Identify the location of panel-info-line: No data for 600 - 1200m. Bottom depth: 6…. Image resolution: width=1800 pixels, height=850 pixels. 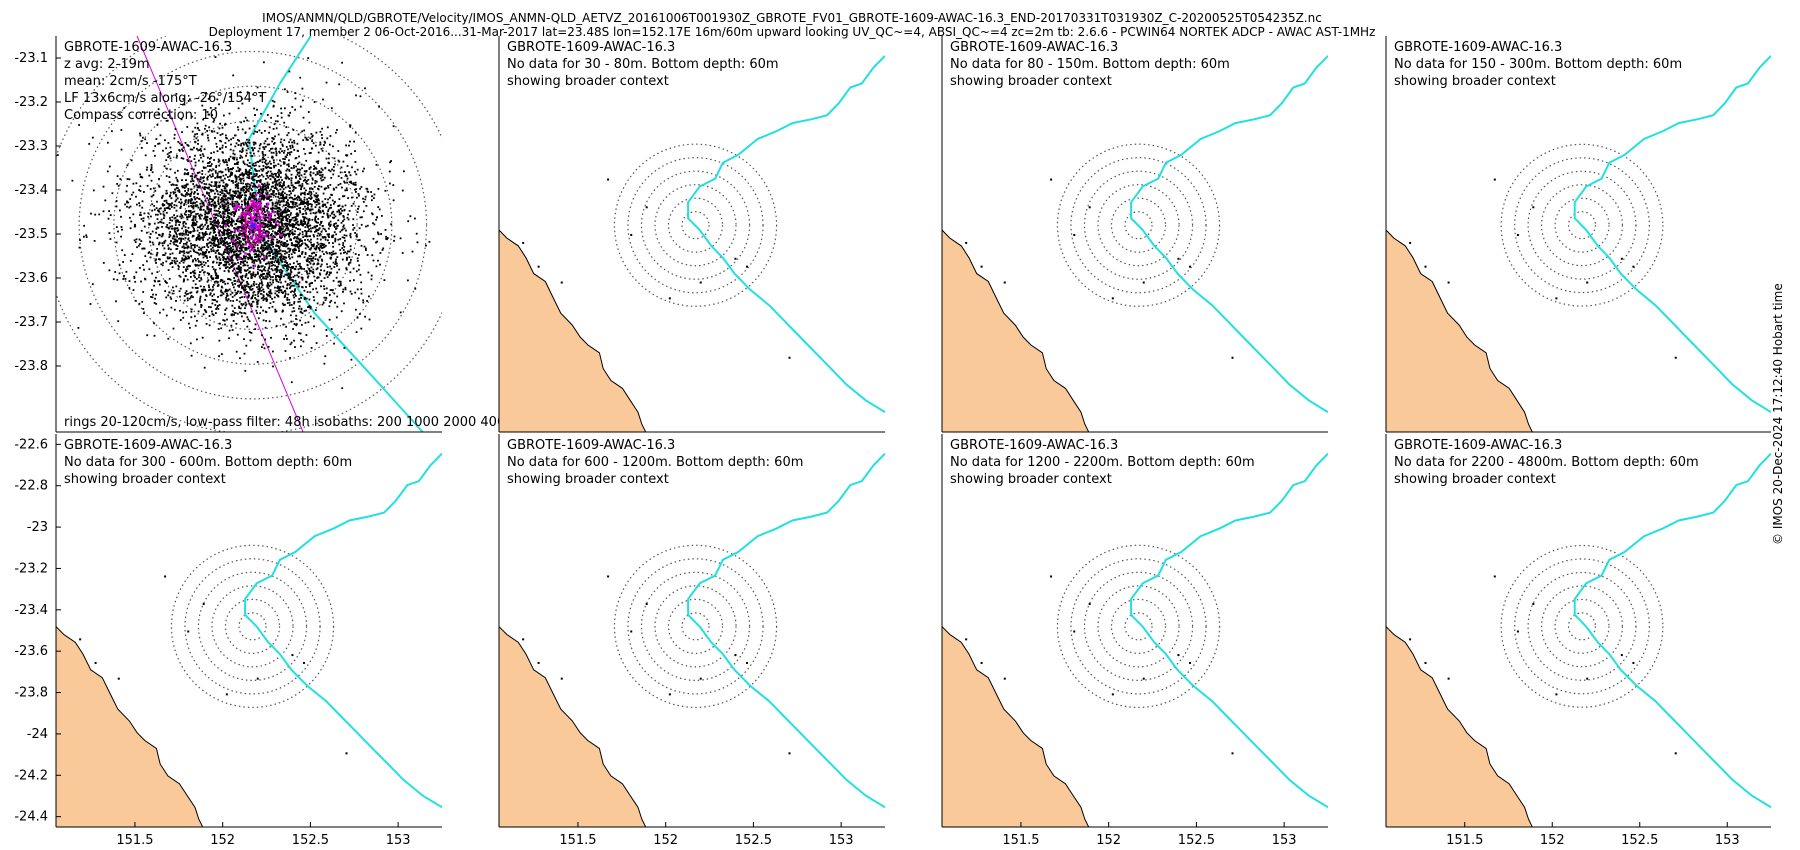
(655, 462).